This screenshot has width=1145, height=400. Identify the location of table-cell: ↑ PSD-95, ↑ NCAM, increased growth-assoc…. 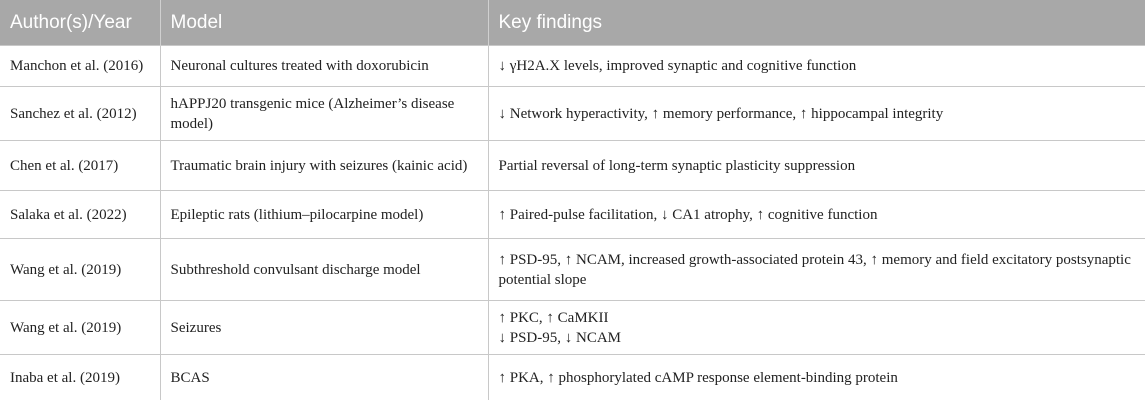
(816, 269).